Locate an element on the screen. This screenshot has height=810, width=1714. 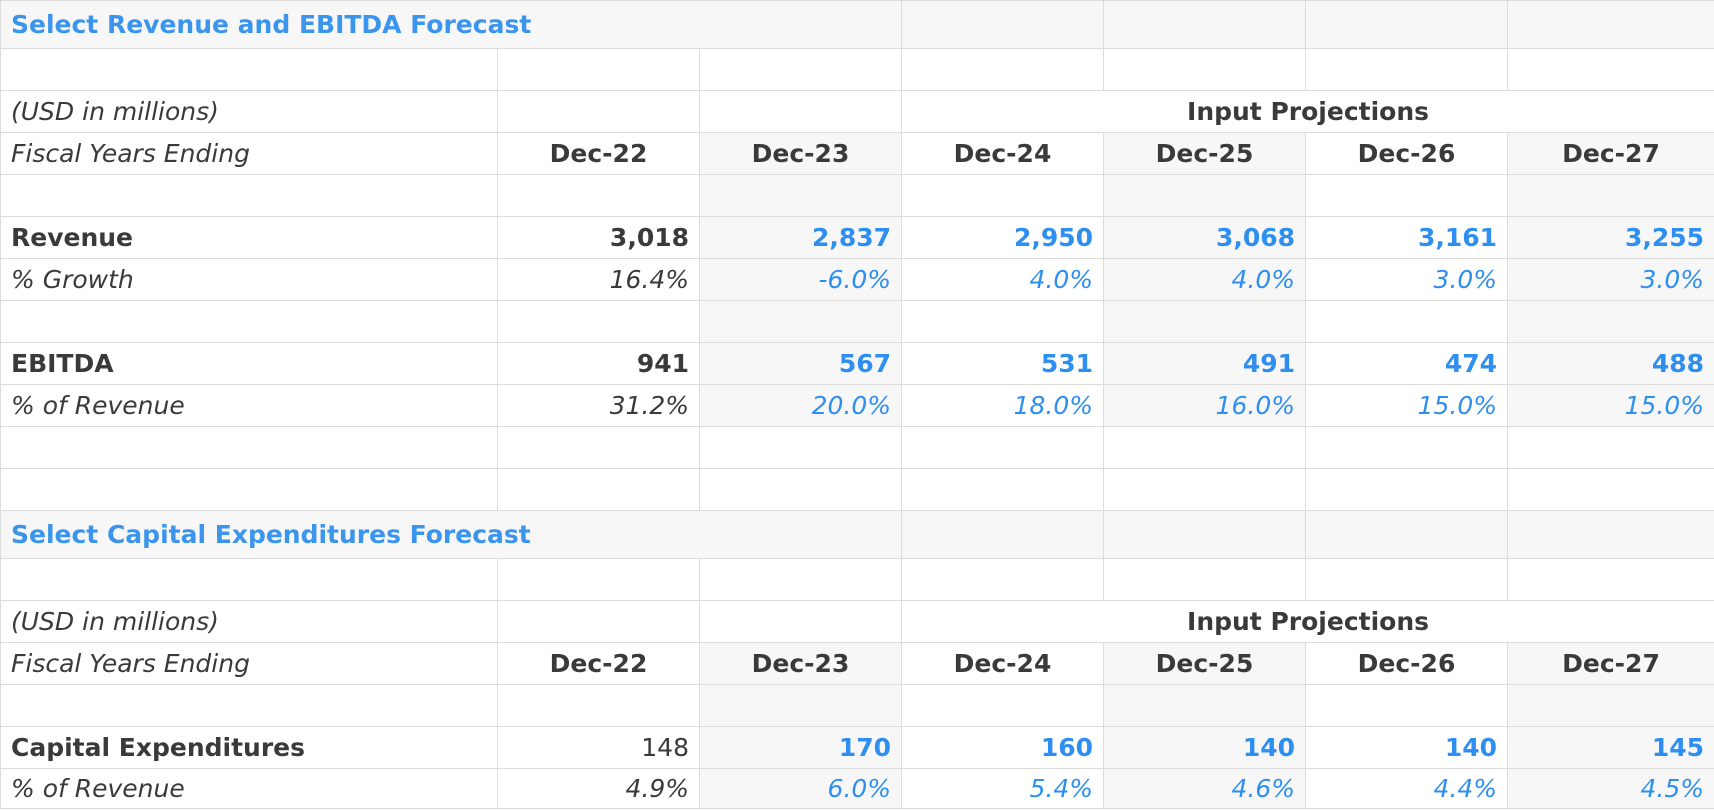
ebitda-value: 941 is located at coordinates (598, 363).